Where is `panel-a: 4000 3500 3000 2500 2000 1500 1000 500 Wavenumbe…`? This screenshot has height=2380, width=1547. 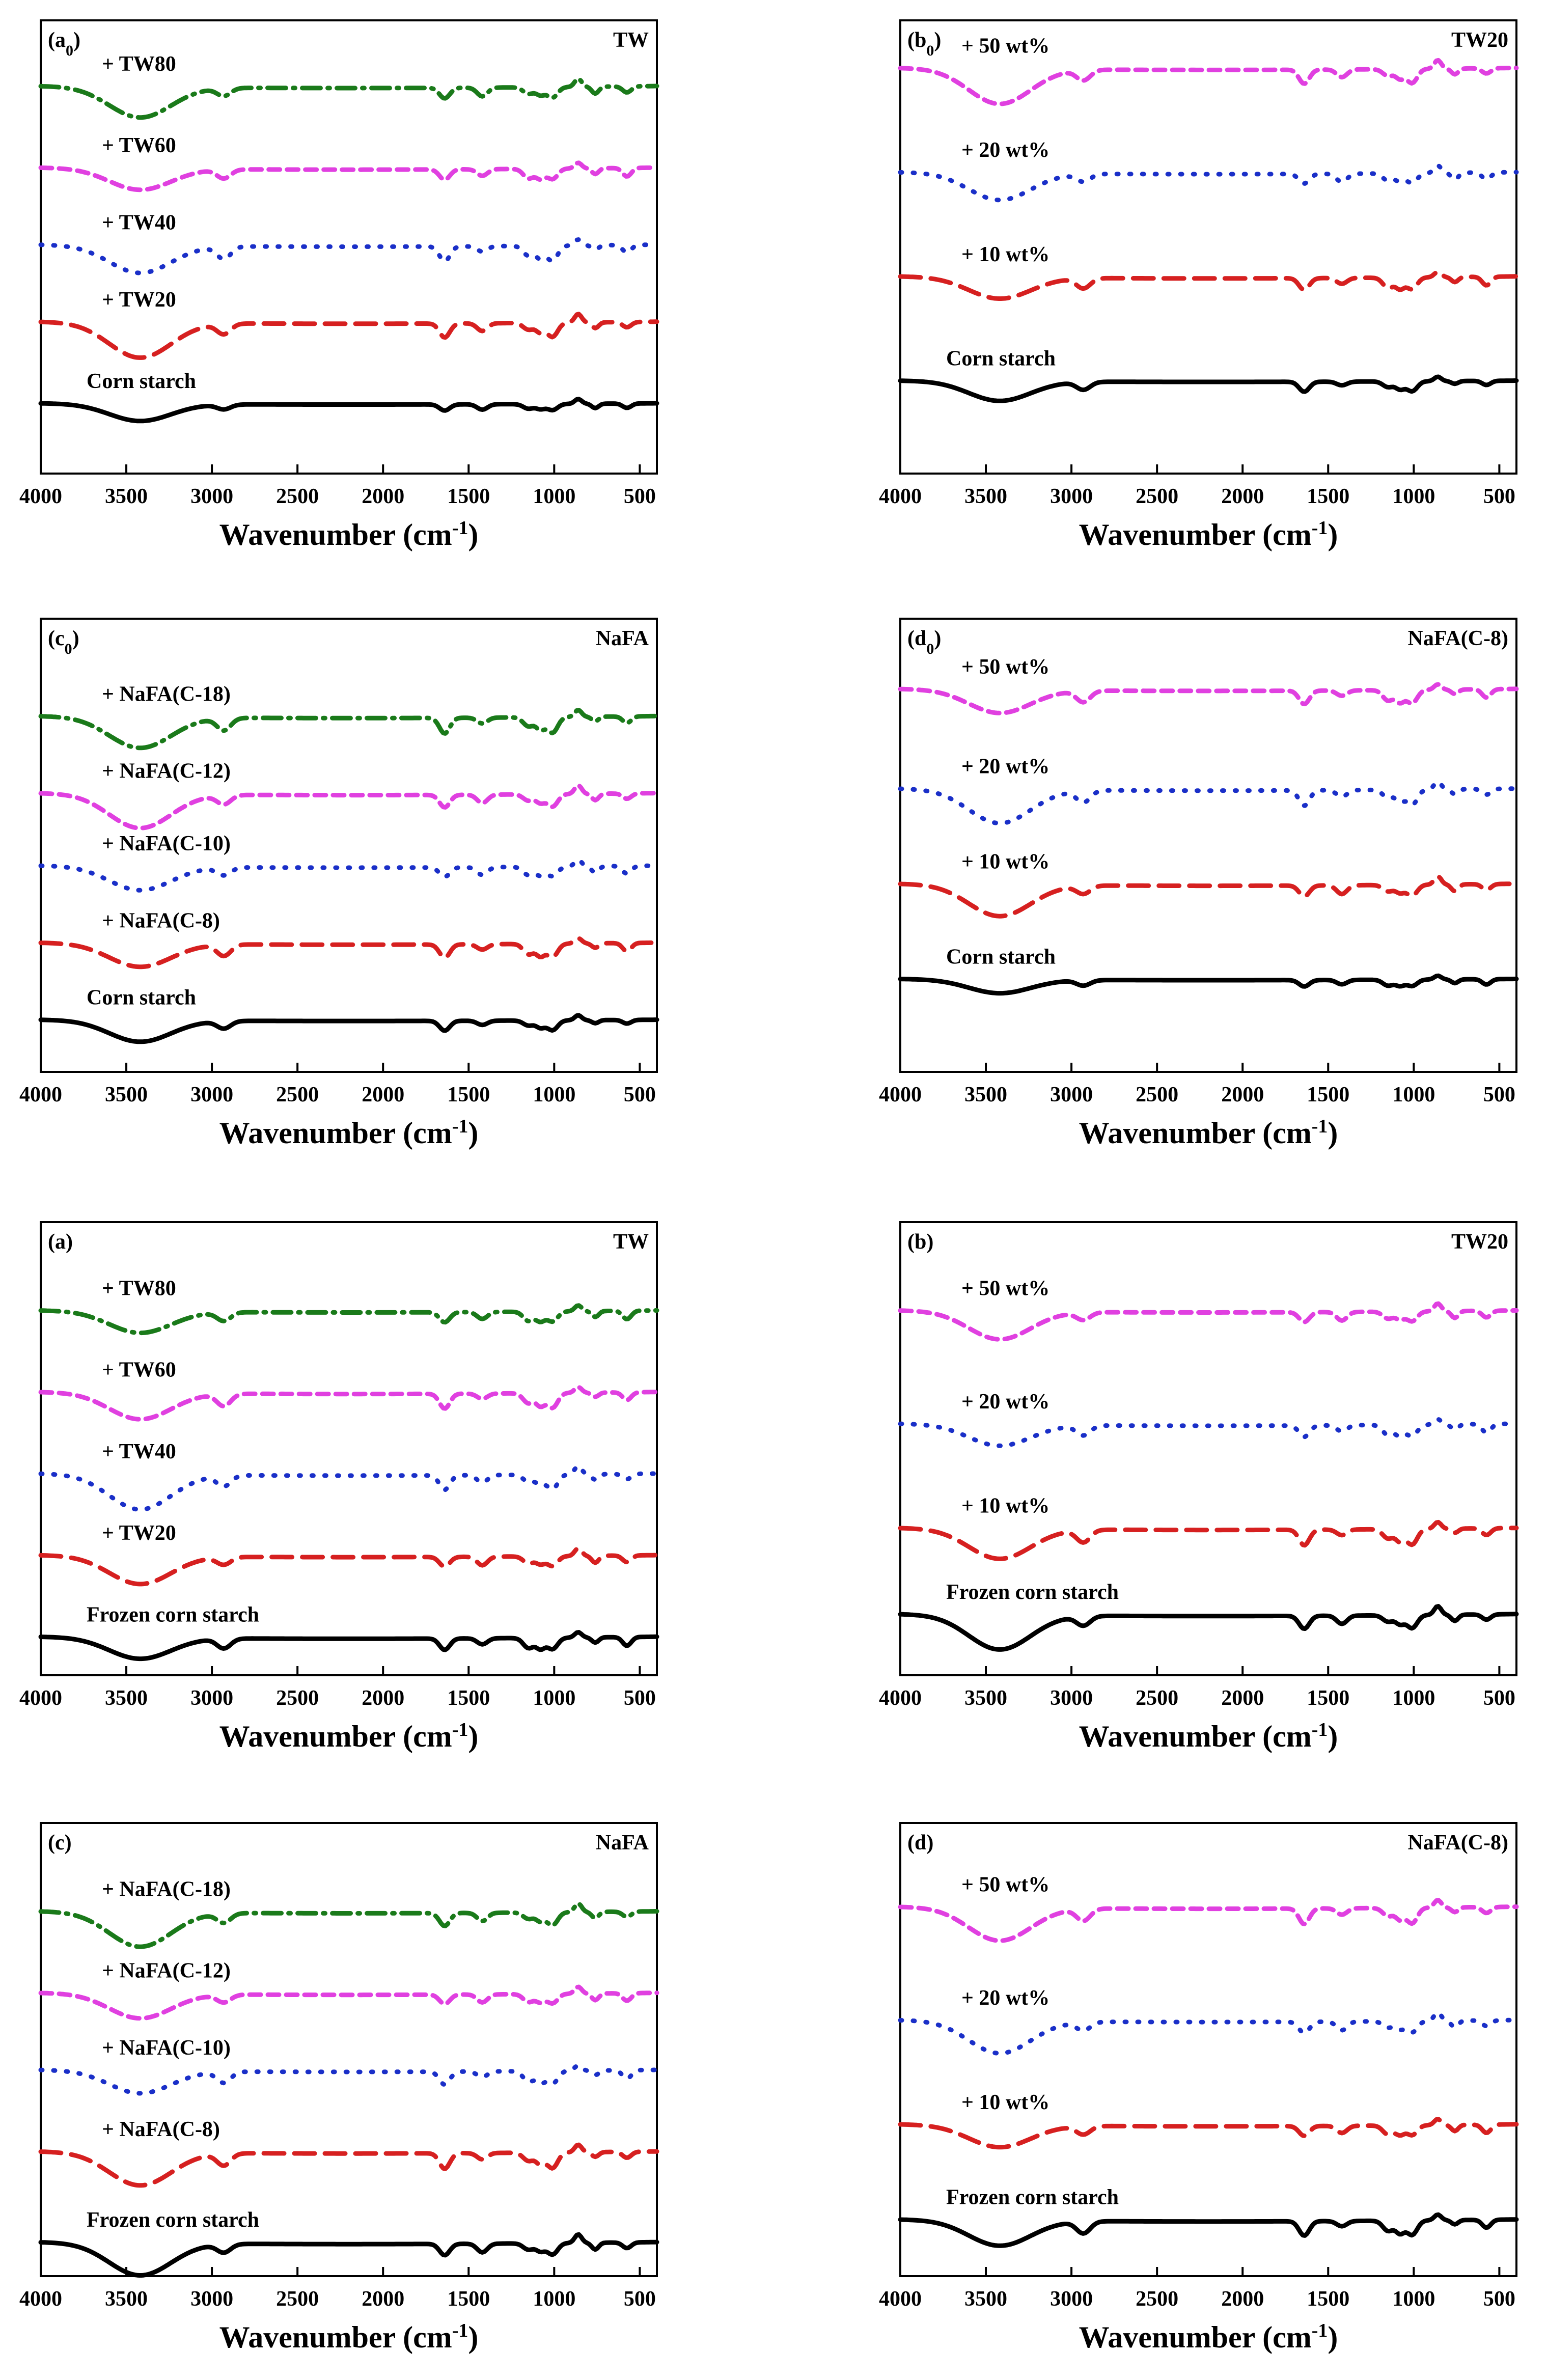 panel-a: 4000 3500 3000 2500 2000 1500 1000 500 Wavenumbe… is located at coordinates (339, 1487).